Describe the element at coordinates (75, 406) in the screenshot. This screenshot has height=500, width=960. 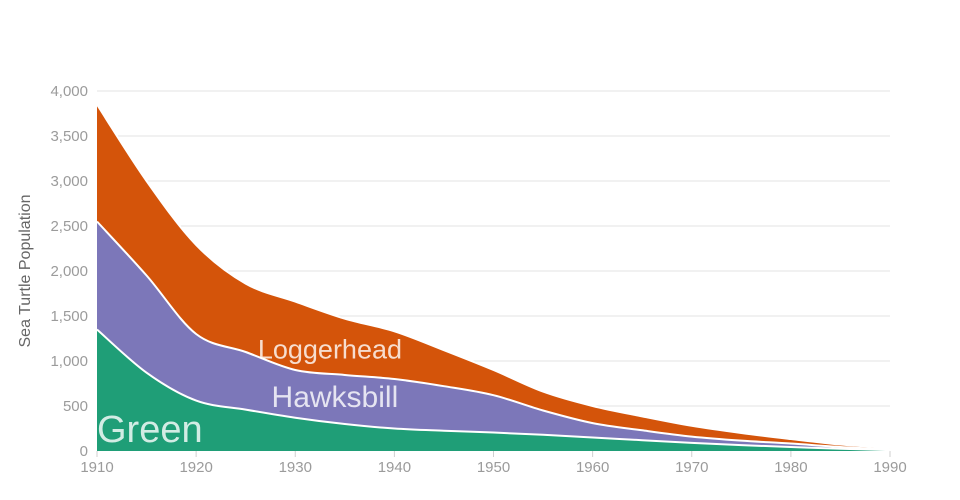
I see `y-tick-label: 500` at that location.